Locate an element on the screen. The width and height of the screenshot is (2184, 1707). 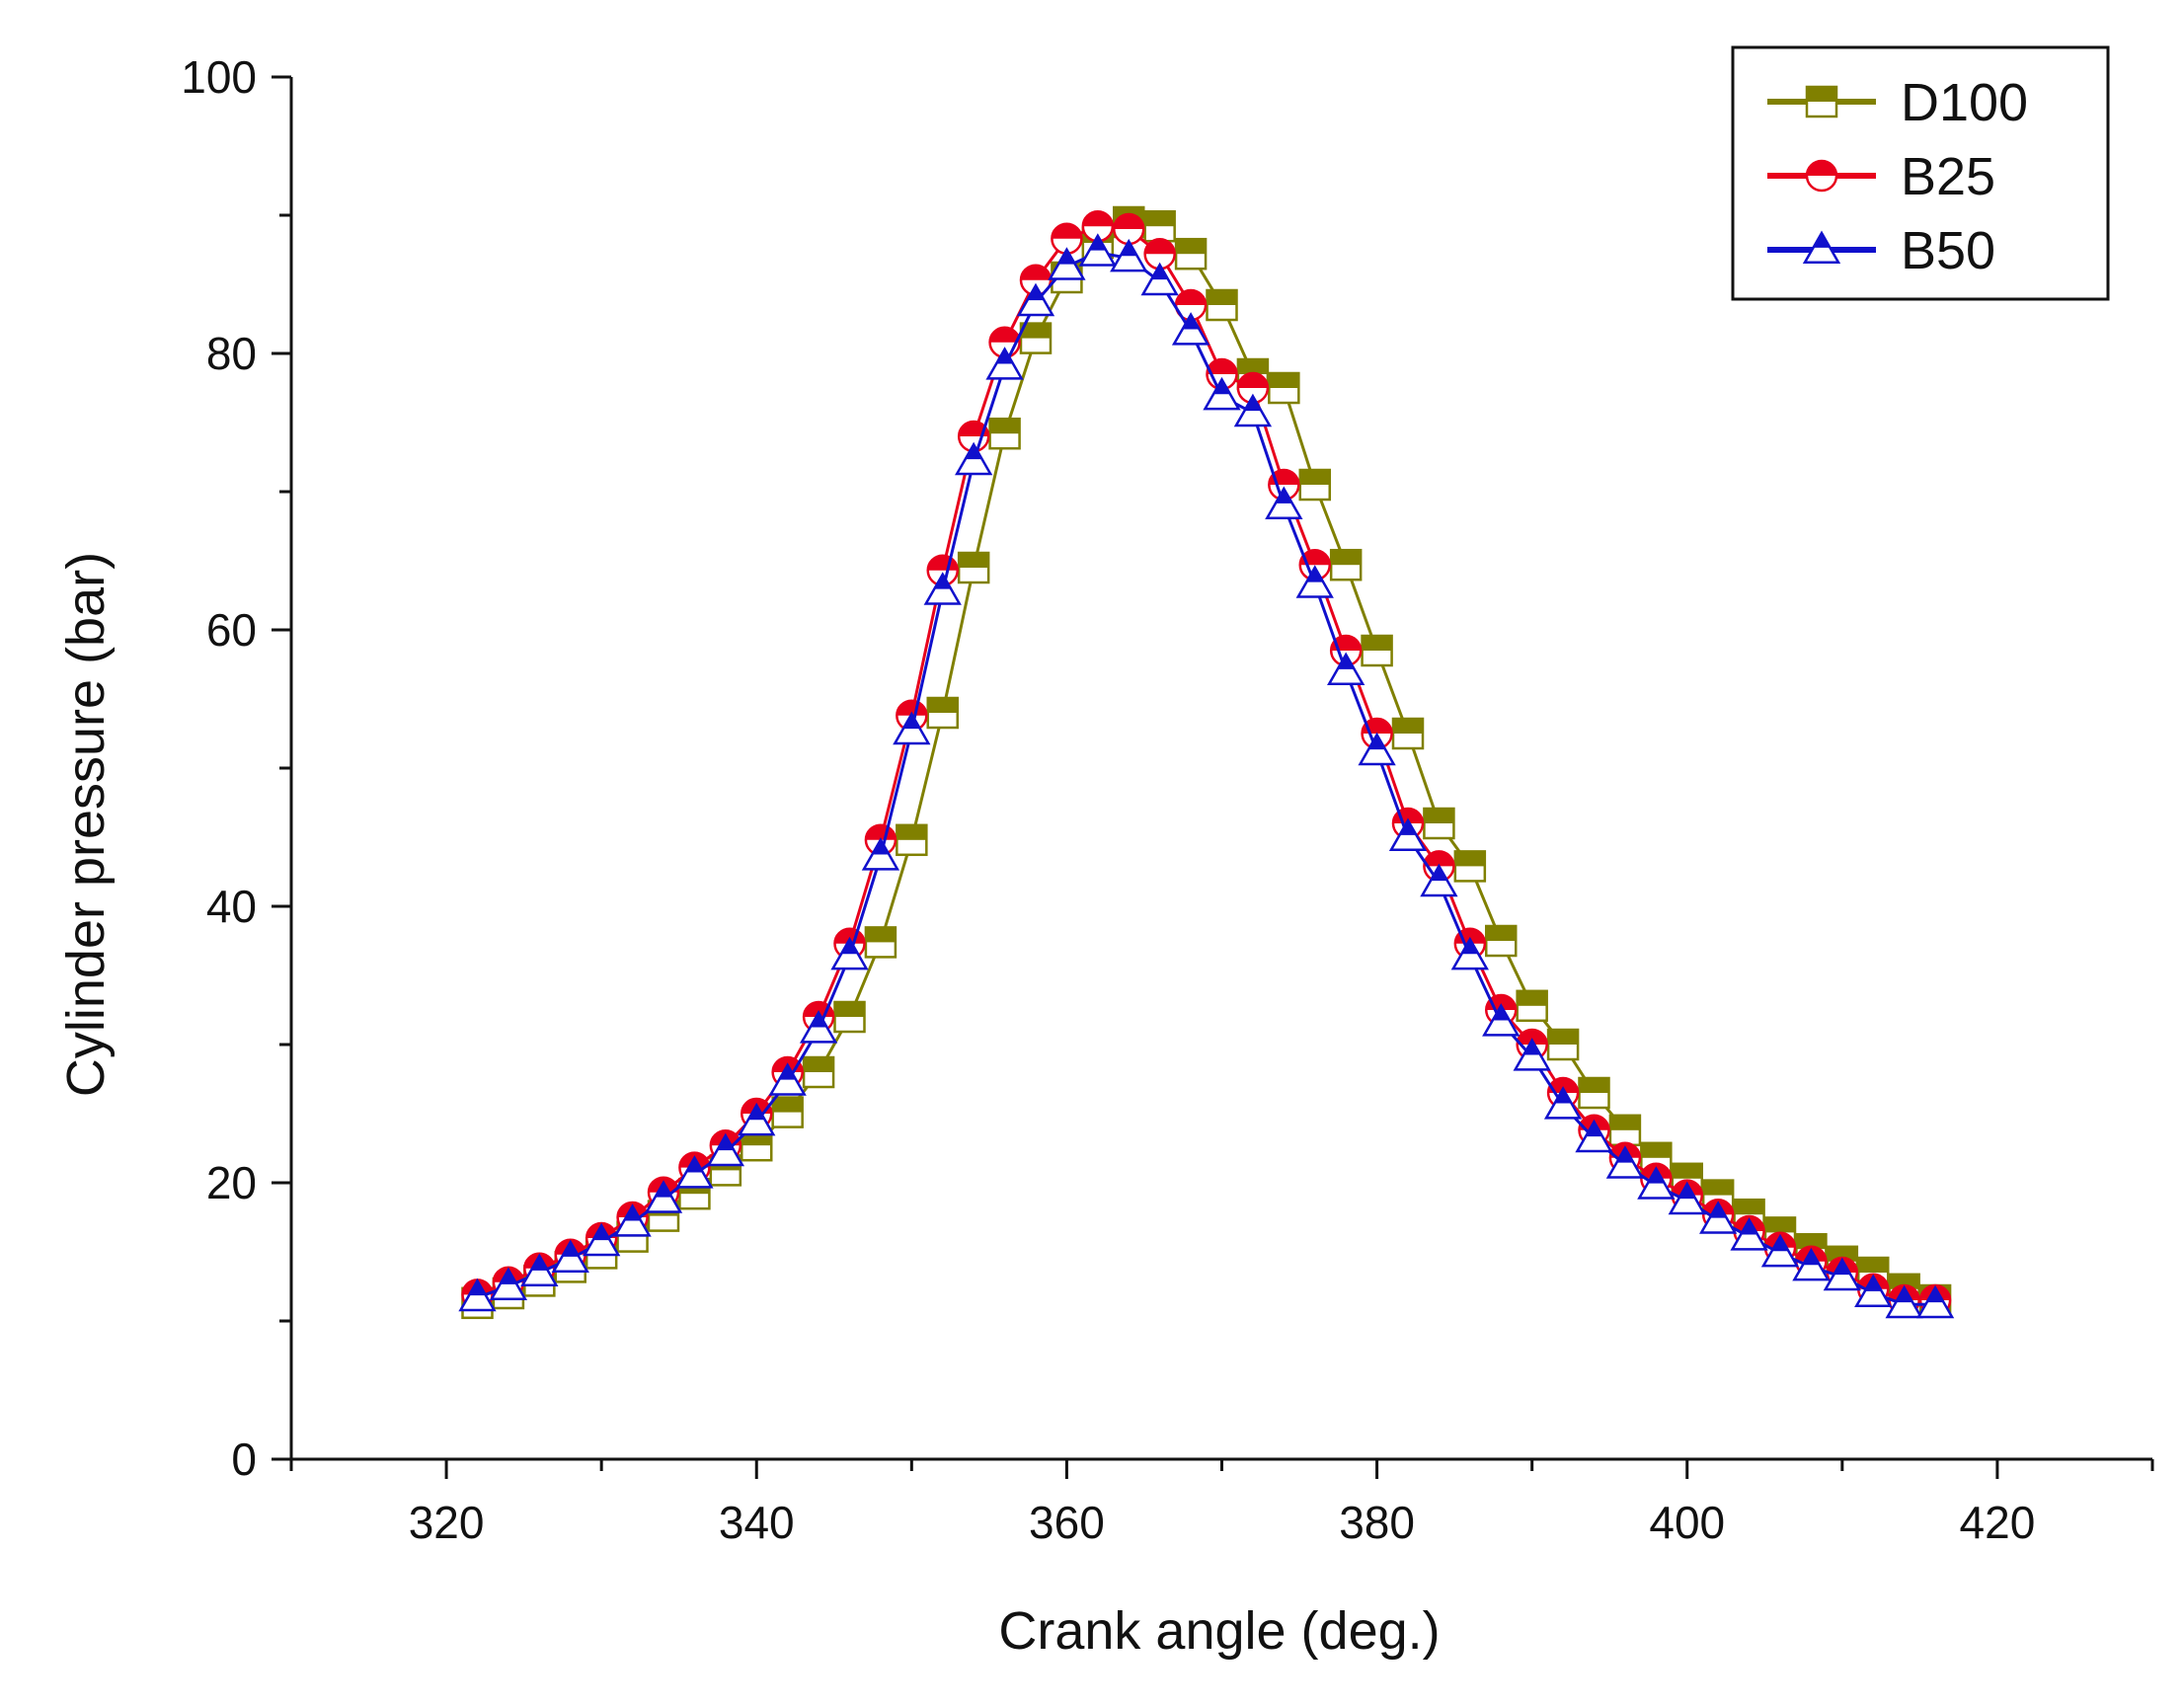
x-tick-label: 340 is located at coordinates (757, 1522).